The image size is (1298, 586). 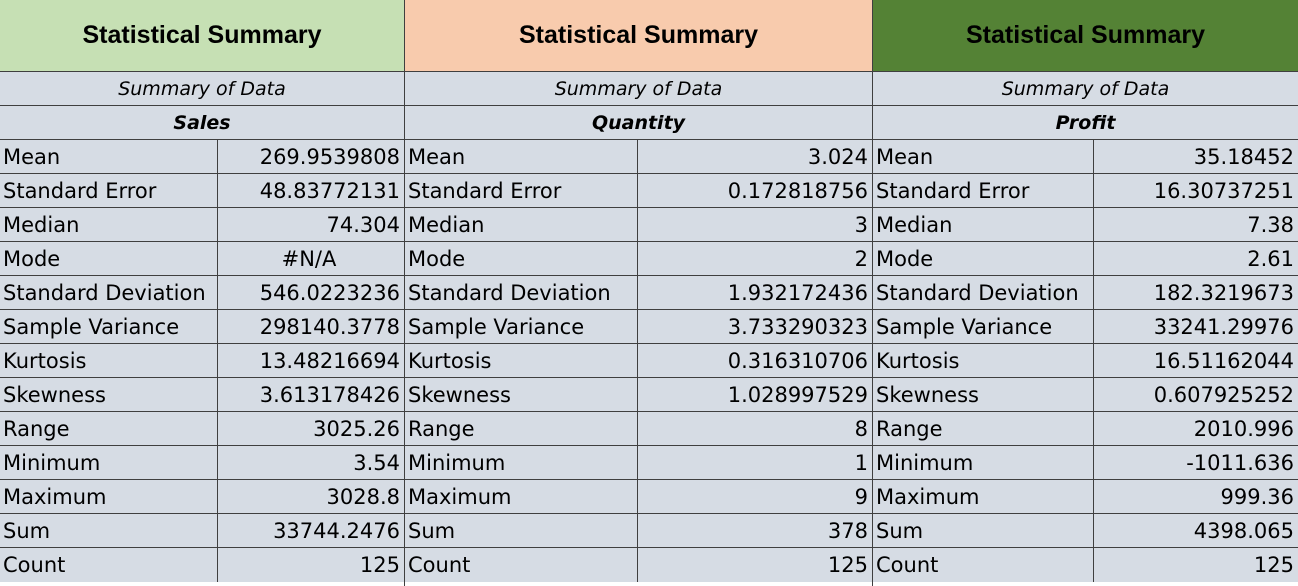 I want to click on stat-row: Median 74.304, so click(x=202, y=225).